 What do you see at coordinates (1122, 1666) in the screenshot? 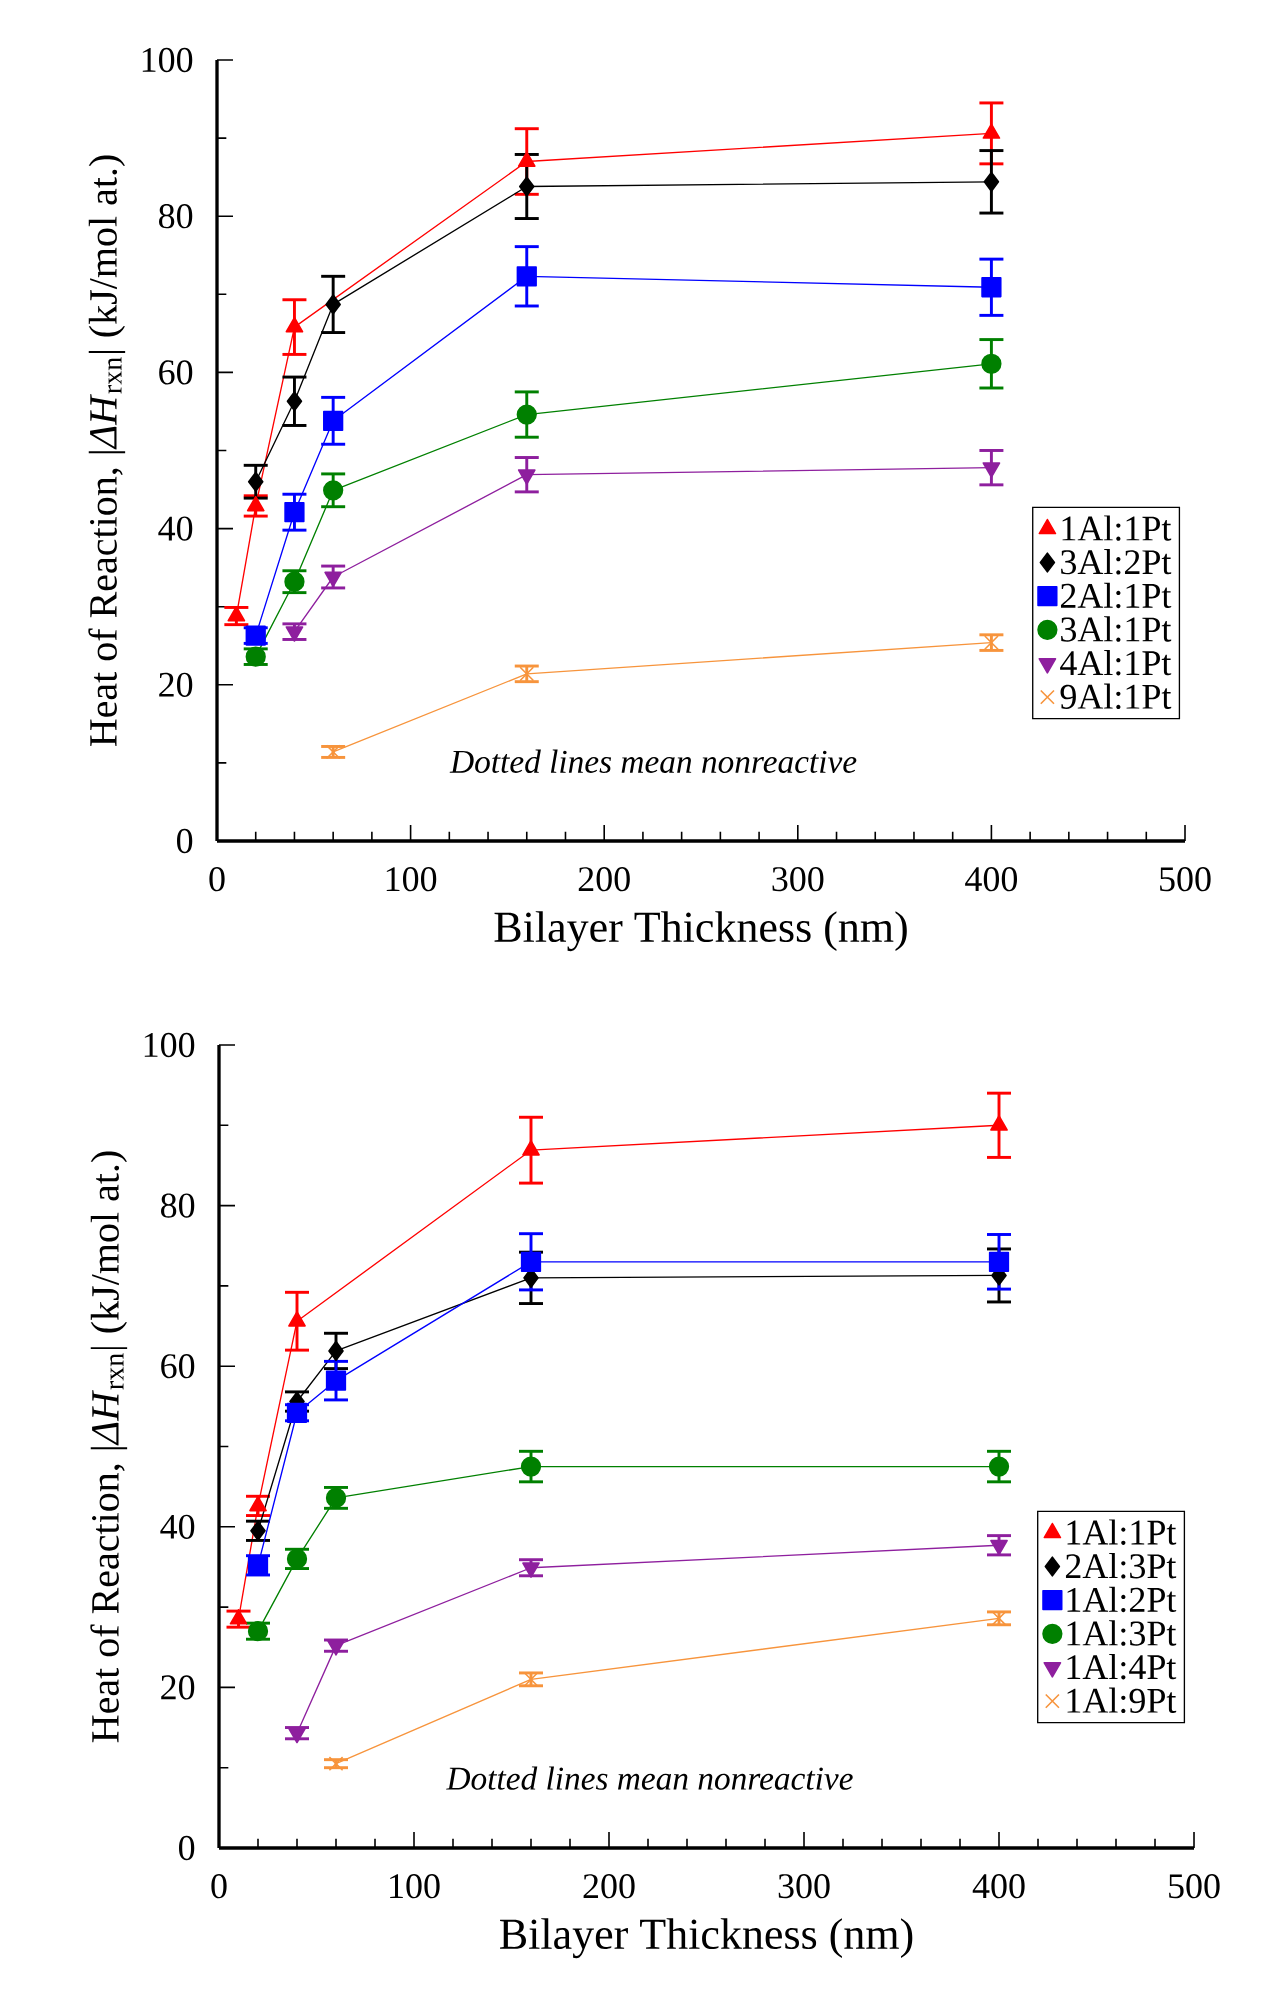
I see `legend-label: 1Al:4Pt` at bounding box center [1122, 1666].